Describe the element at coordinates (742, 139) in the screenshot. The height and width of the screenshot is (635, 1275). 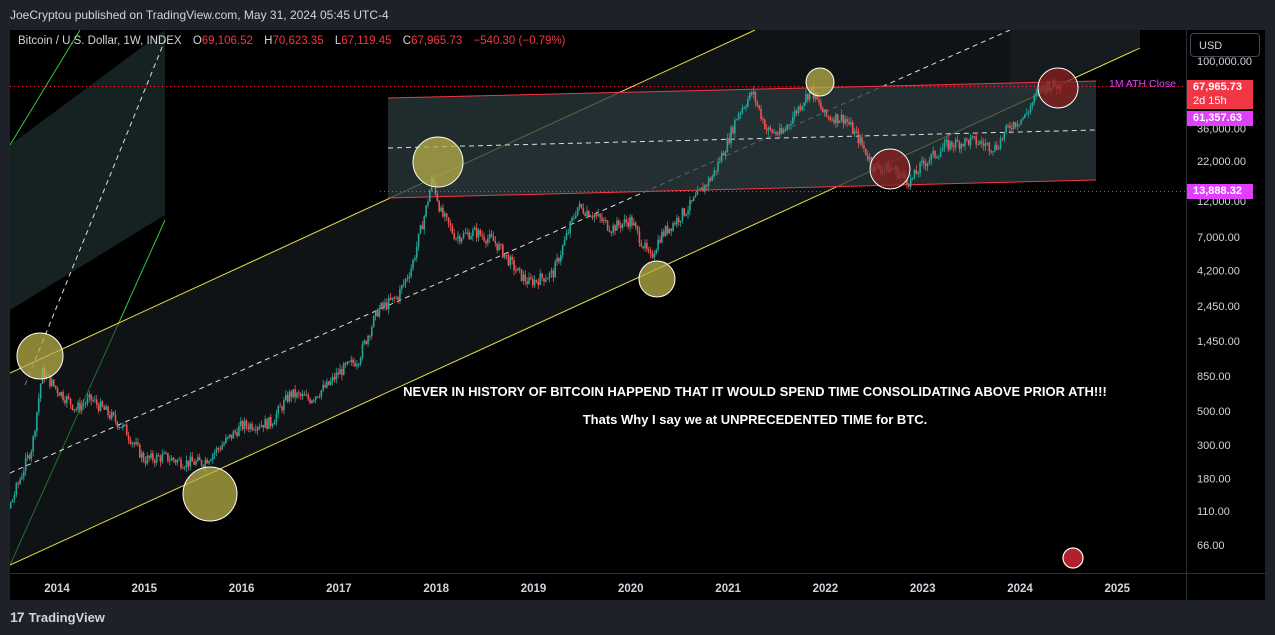
I see `consolidation-box-mid` at that location.